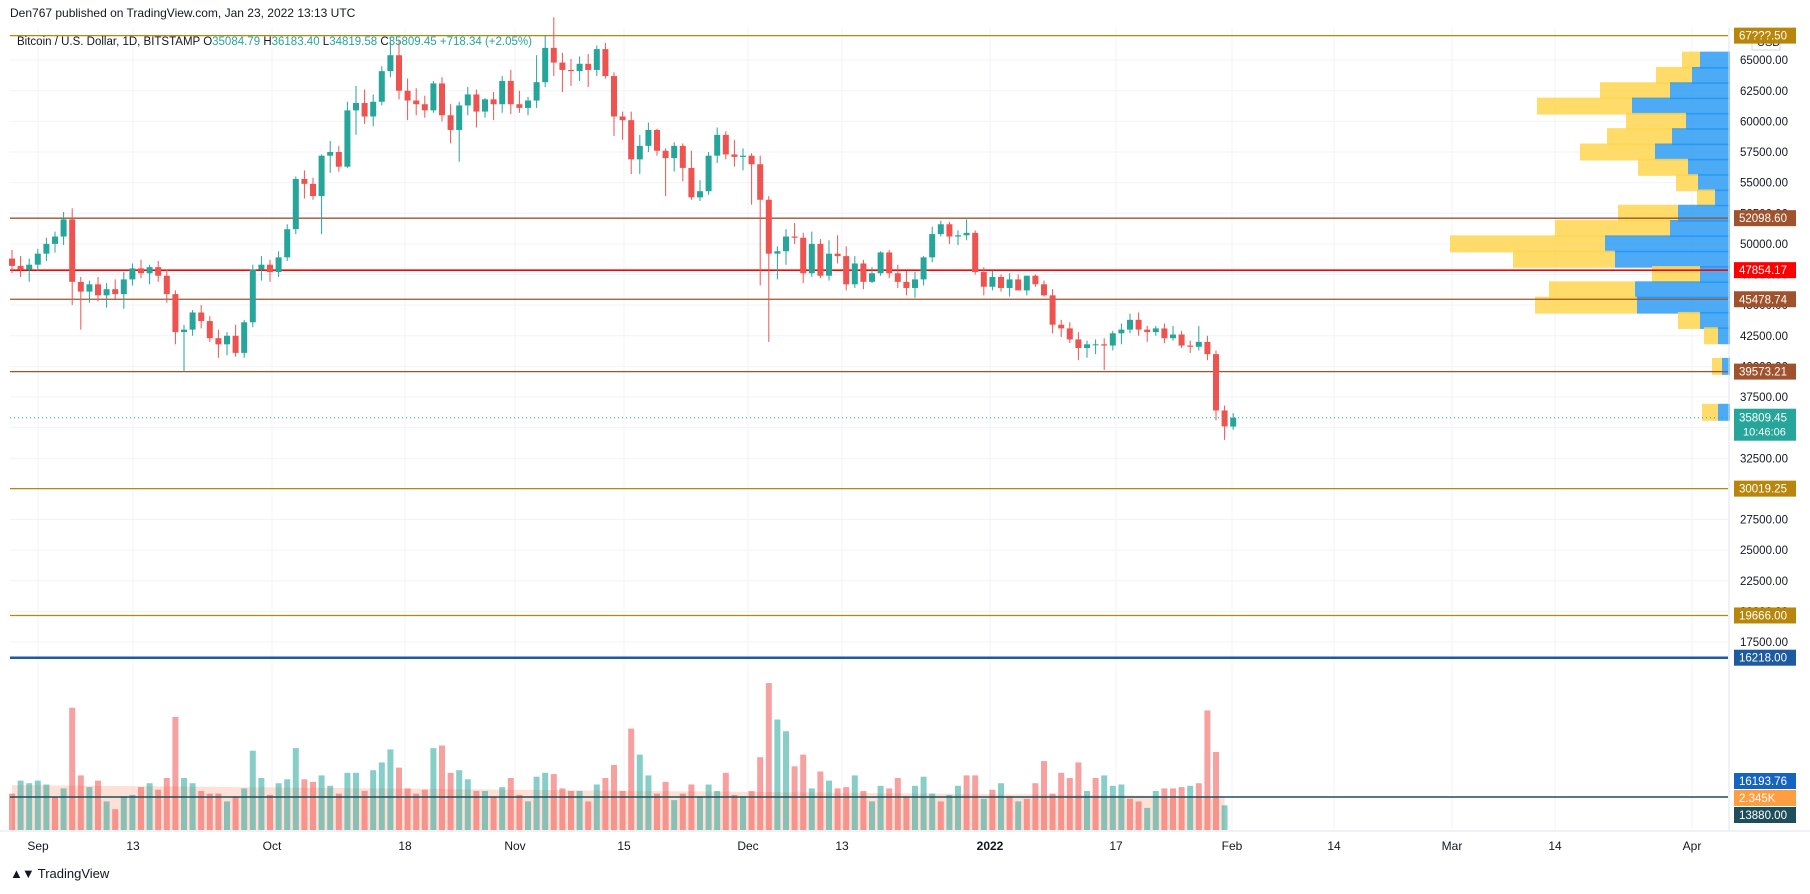 This screenshot has height=894, width=1810. What do you see at coordinates (133, 846) in the screenshot?
I see `x-tick-label: 13` at bounding box center [133, 846].